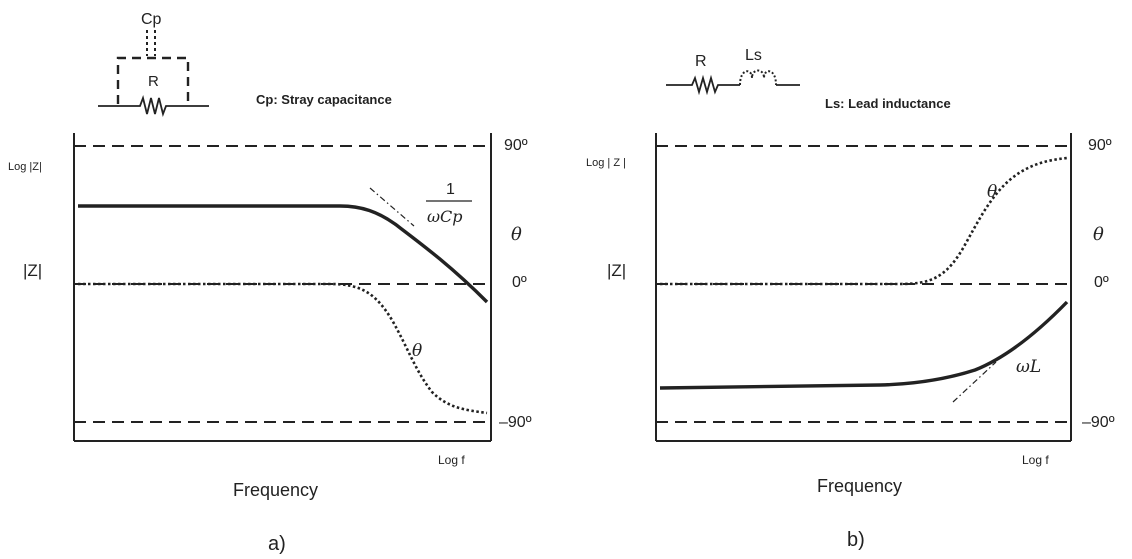 Image resolution: width=1132 pixels, height=559 pixels. Describe the element at coordinates (392, 207) in the screenshot. I see `asymptote-line` at that location.